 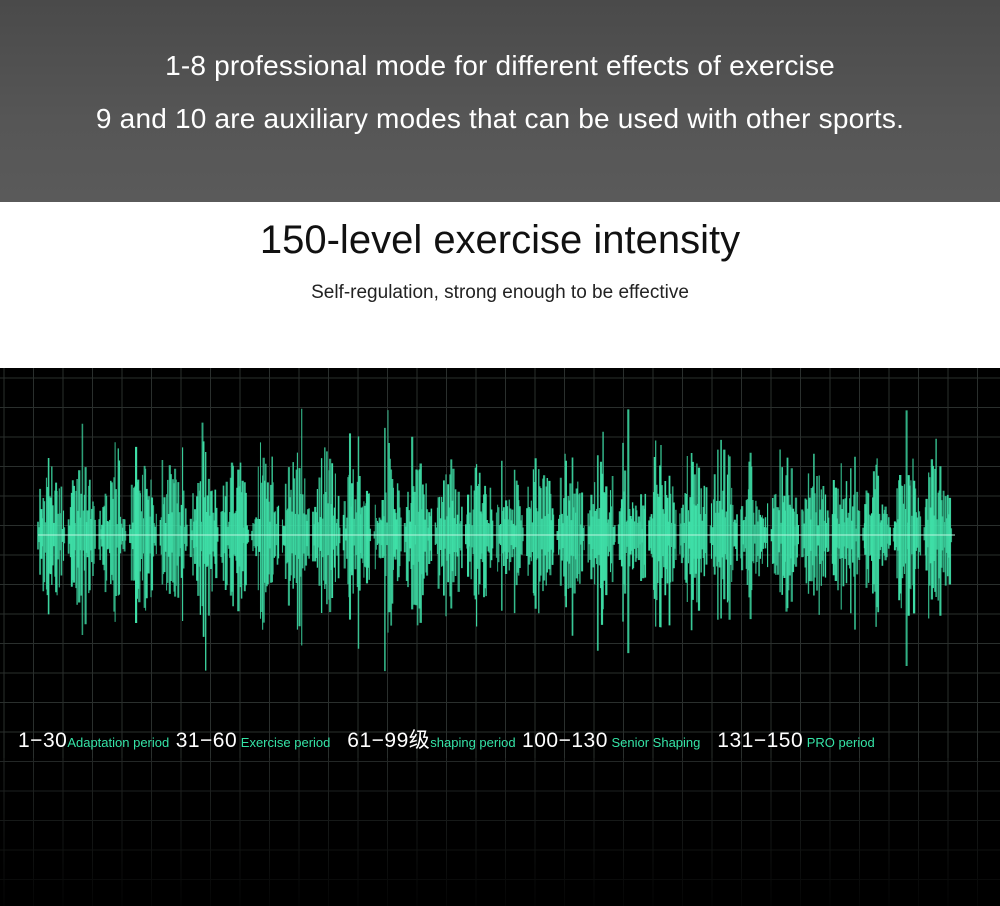 I want to click on intensity-title: 150-level exercise intensity, so click(x=500, y=240).